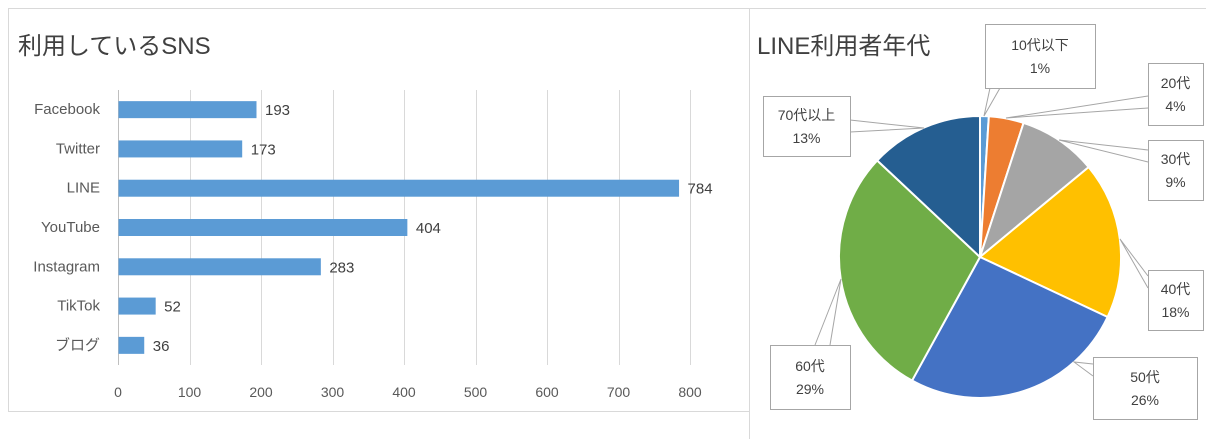 This screenshot has width=1206, height=439. What do you see at coordinates (1175, 182) in the screenshot?
I see `callout-percent-label: 9%` at bounding box center [1175, 182].